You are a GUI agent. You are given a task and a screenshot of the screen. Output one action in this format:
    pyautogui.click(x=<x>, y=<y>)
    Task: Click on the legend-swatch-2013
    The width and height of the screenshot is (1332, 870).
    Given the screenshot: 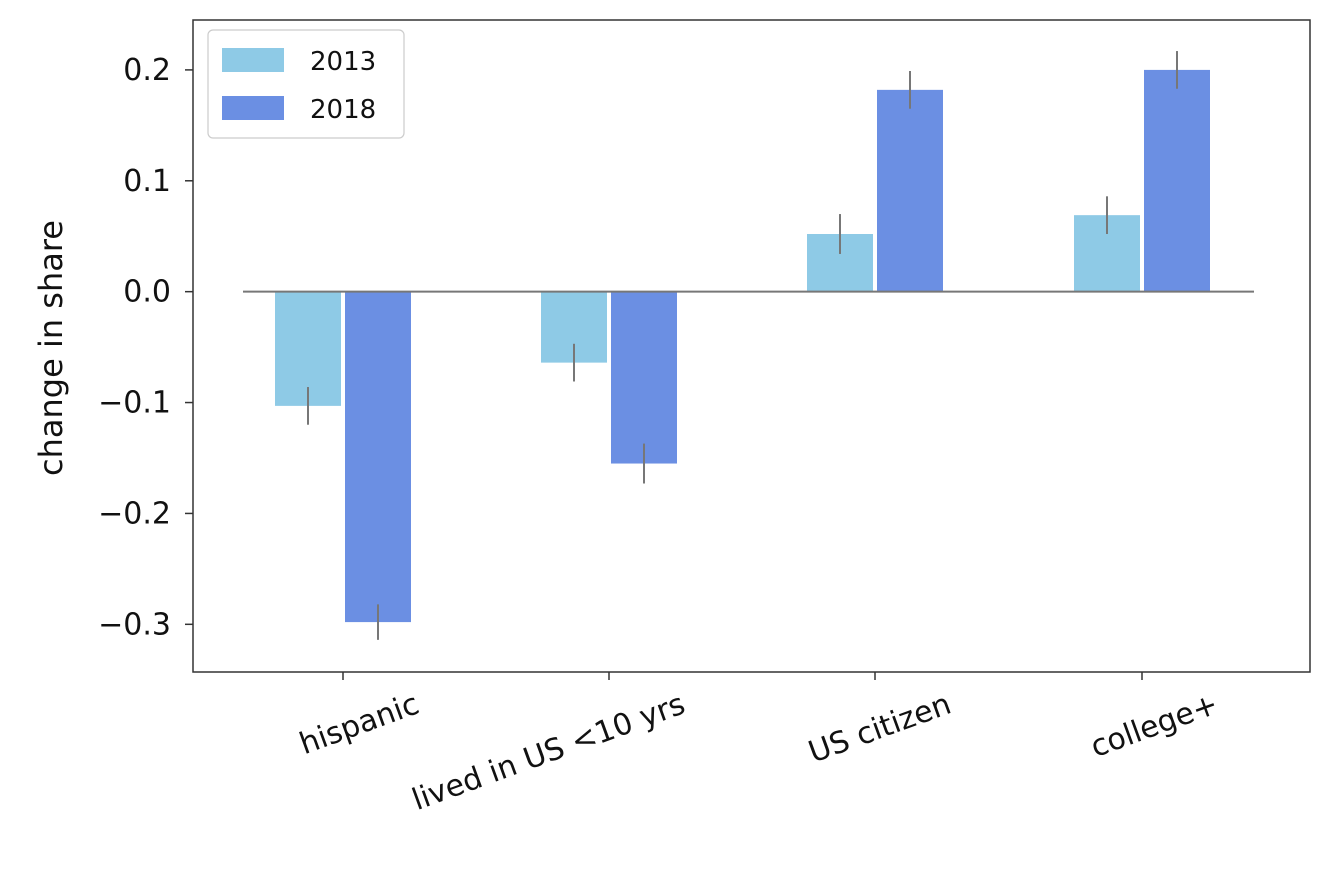 What is the action you would take?
    pyautogui.click(x=253, y=60)
    